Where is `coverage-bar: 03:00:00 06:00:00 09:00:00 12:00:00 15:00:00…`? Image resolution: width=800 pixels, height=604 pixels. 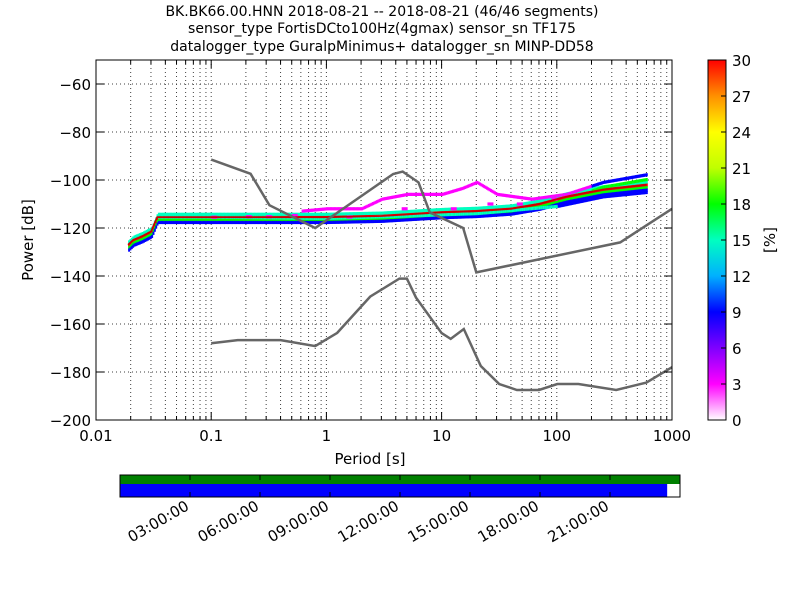
coverage-bar: 03:00:00 06:00:00 09:00:00 12:00:00 15:00:00… is located at coordinates (400, 510).